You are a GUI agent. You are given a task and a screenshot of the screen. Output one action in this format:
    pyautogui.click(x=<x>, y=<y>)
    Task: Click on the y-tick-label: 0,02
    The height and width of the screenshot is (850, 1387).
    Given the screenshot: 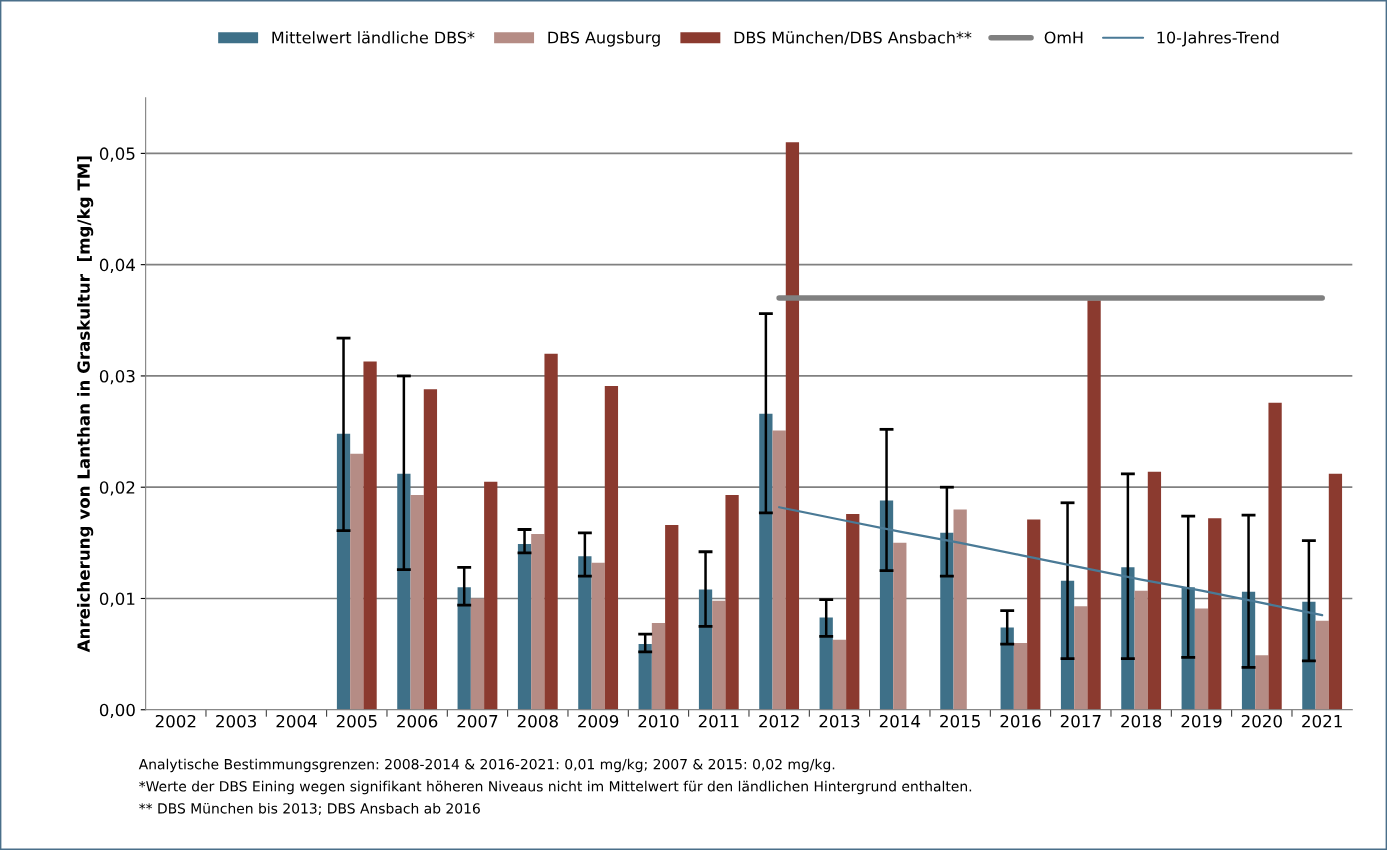 What is the action you would take?
    pyautogui.click(x=117, y=488)
    